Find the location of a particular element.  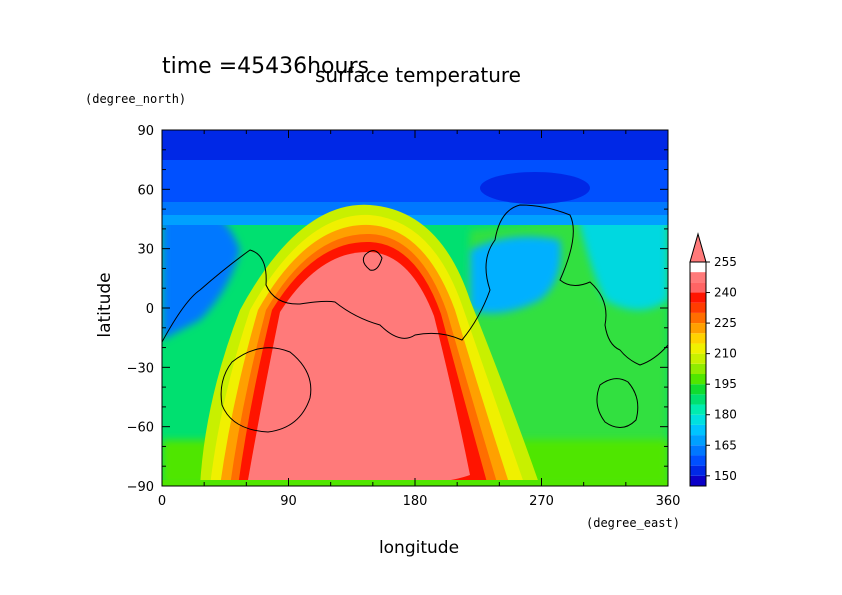

y-tick-label: −90 is located at coordinates (140, 487).